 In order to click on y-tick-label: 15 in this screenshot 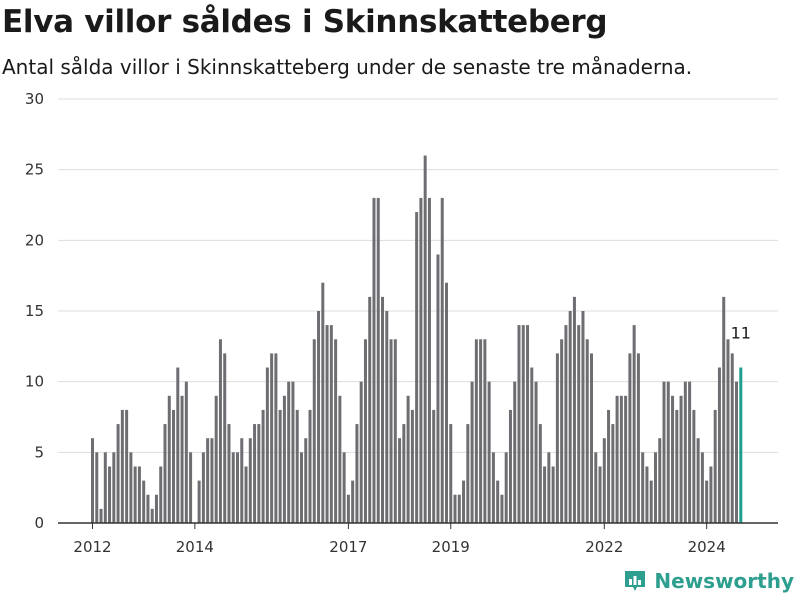, I will do `click(34, 311)`.